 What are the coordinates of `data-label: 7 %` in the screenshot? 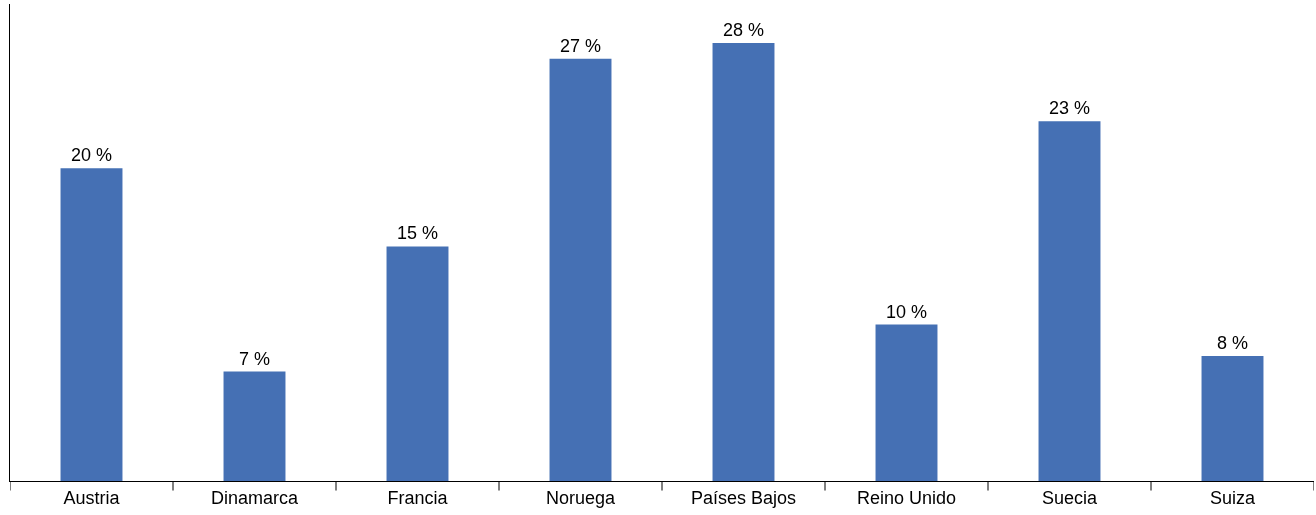 It's located at (254, 358).